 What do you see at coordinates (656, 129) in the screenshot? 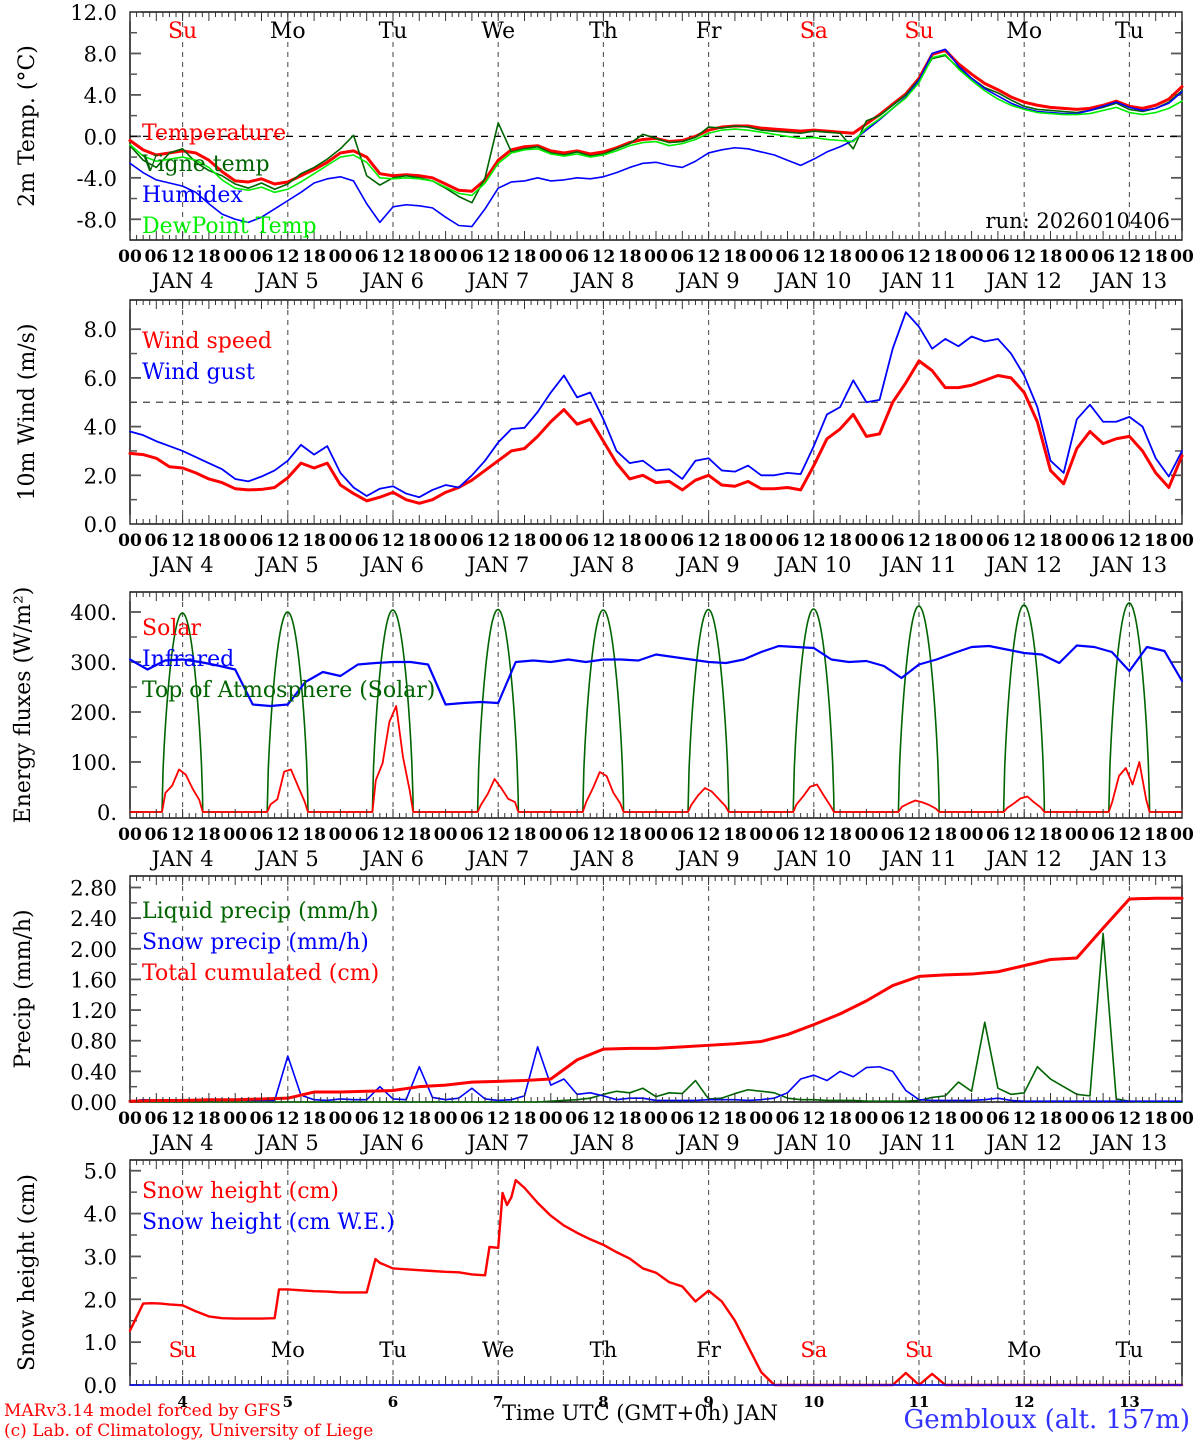
I see `temperature-series-line` at bounding box center [656, 129].